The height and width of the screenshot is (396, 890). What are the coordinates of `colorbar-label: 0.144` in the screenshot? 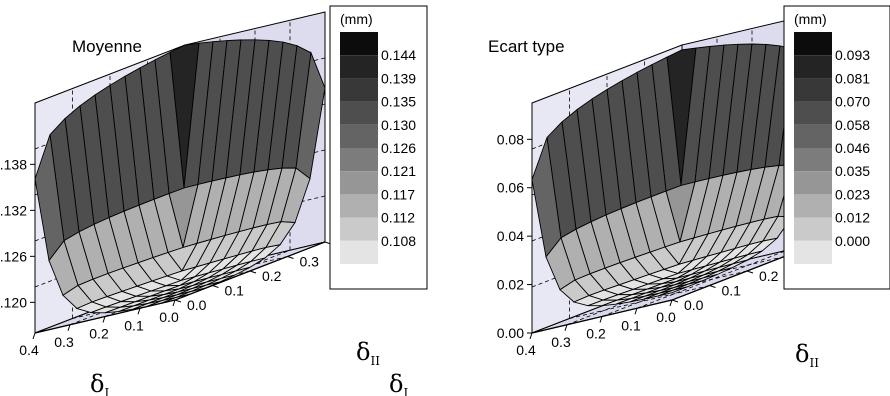 It's located at (398, 55).